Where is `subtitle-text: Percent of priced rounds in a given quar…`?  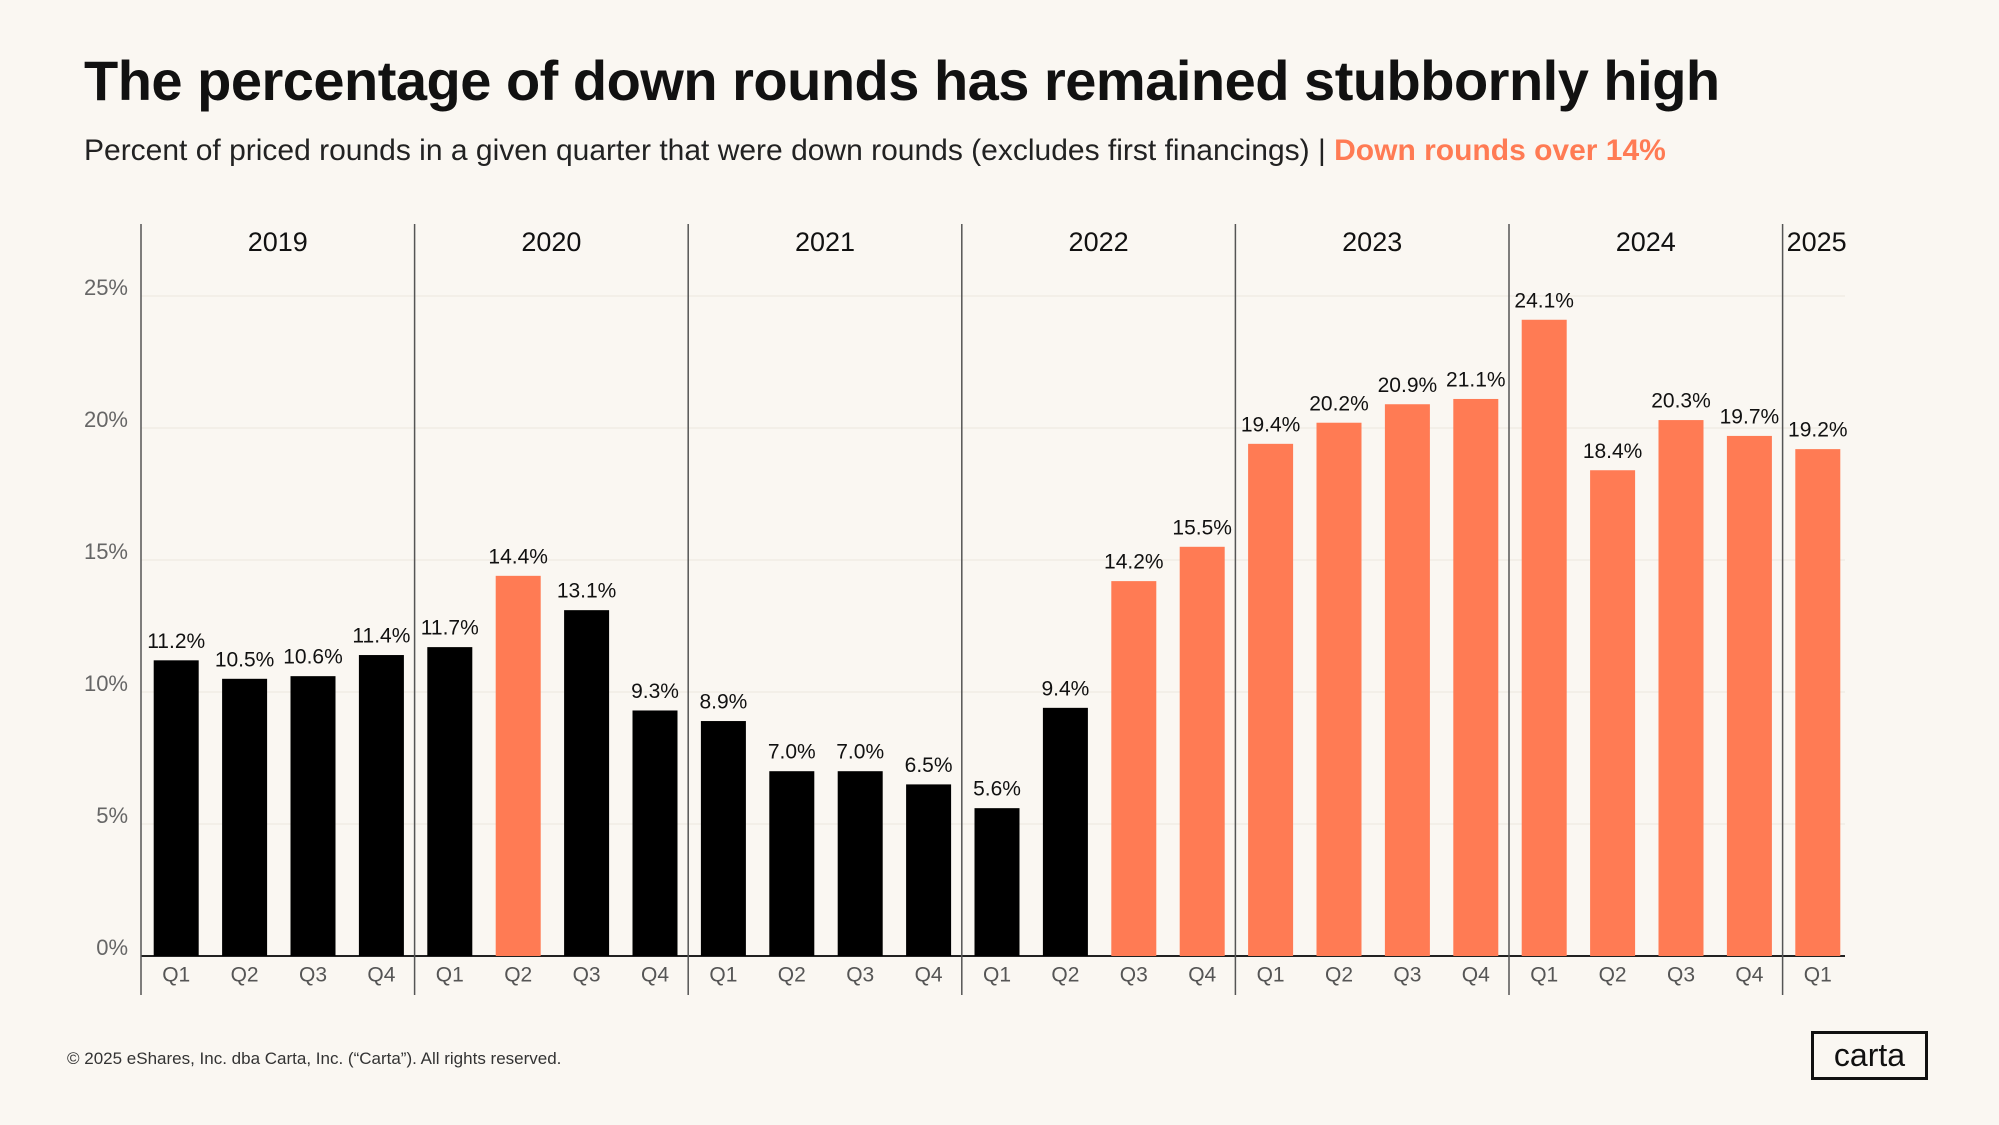 subtitle-text: Percent of priced rounds in a given quar… is located at coordinates (709, 150).